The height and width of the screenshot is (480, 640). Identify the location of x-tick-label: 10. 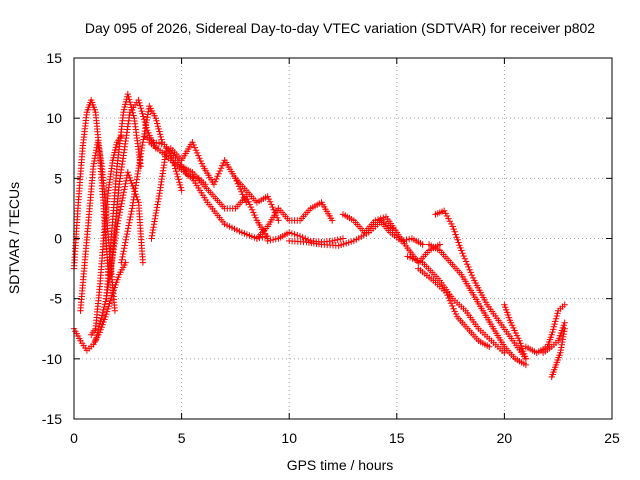
(289, 438).